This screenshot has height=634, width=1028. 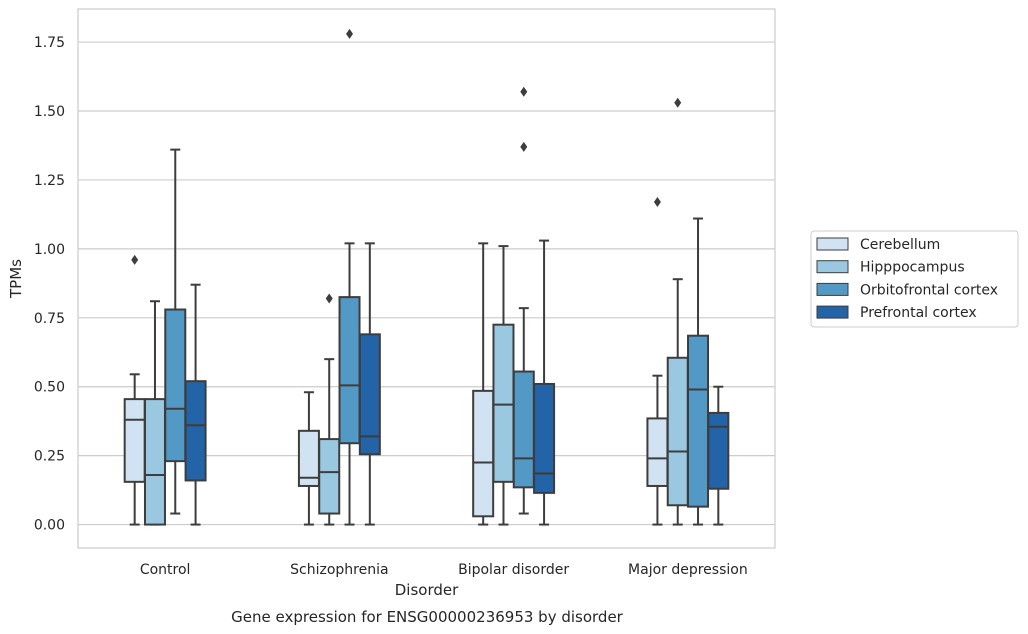 What do you see at coordinates (165, 570) in the screenshot?
I see `x-tick-label: Control` at bounding box center [165, 570].